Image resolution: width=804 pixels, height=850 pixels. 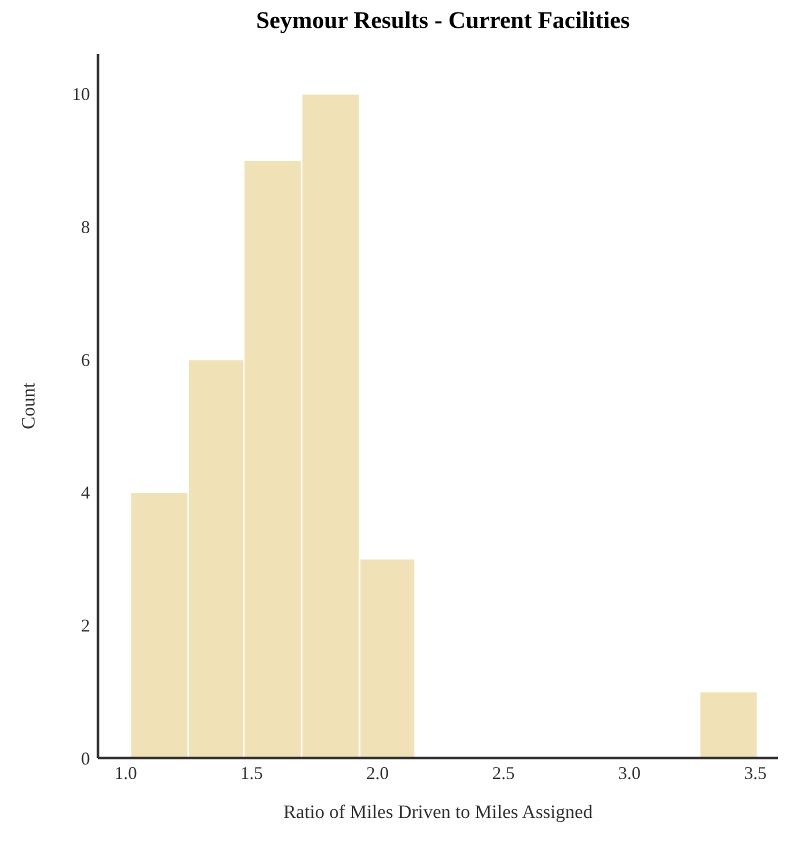 I want to click on y-axis-title: Count, so click(x=29, y=406).